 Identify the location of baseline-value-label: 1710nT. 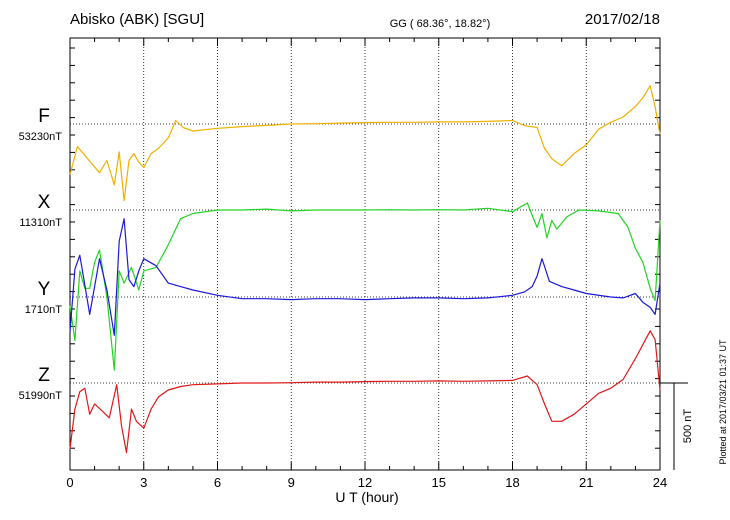
(44, 310).